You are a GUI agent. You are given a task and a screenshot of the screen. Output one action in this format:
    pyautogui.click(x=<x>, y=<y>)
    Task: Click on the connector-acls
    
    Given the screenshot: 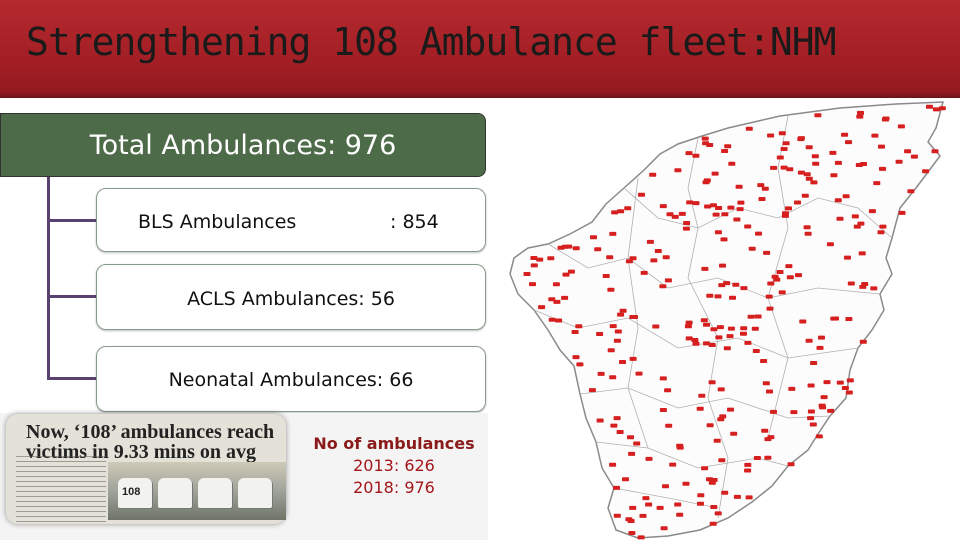 What is the action you would take?
    pyautogui.click(x=72, y=296)
    